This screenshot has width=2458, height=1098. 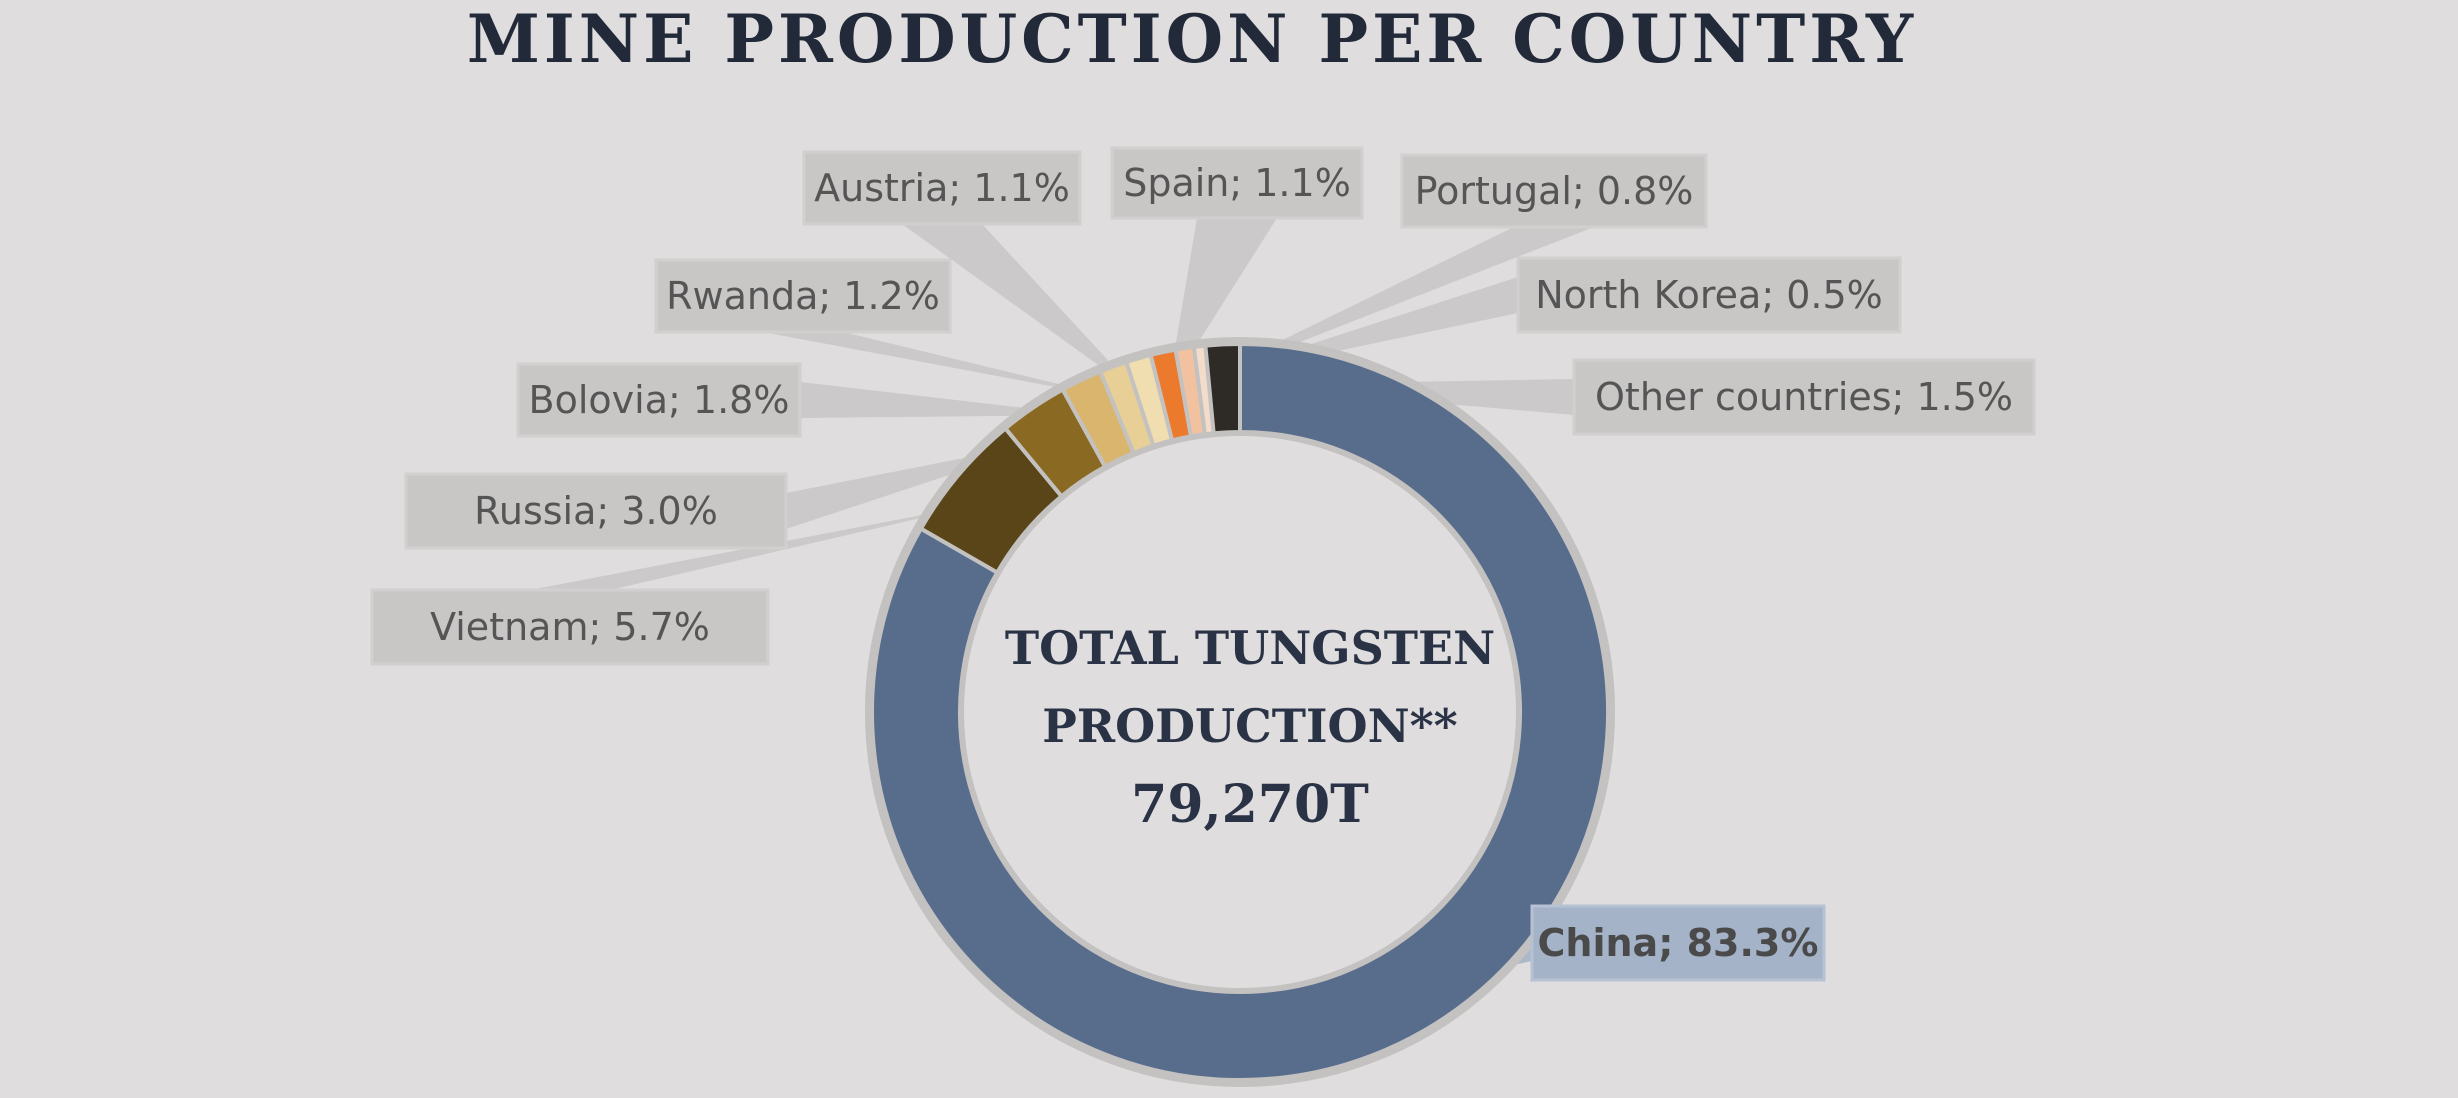 I want to click on label-box-portugal, so click(x=1554, y=191).